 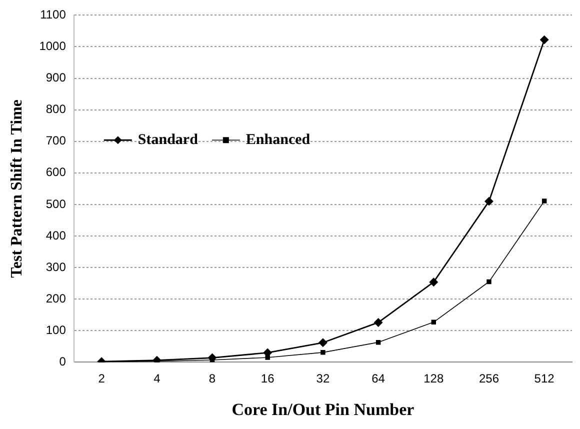 I want to click on y-tick-label: 800, so click(x=56, y=109).